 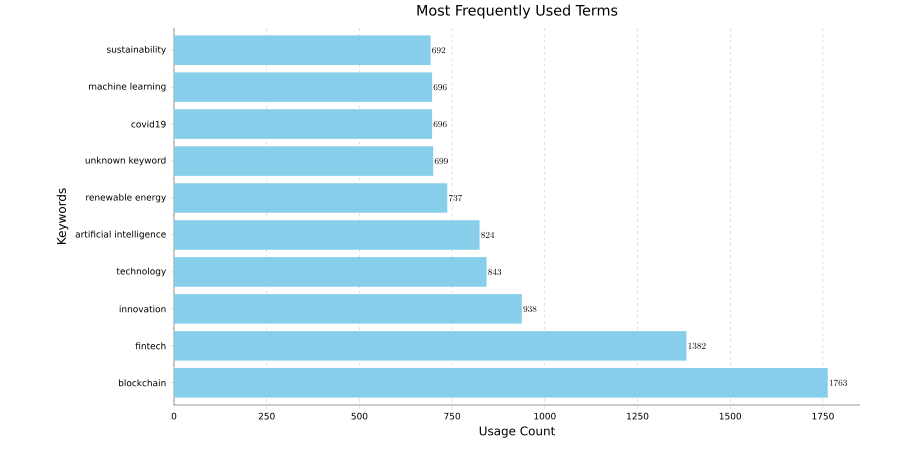 What do you see at coordinates (838, 383) in the screenshot?
I see `data-label: 1763` at bounding box center [838, 383].